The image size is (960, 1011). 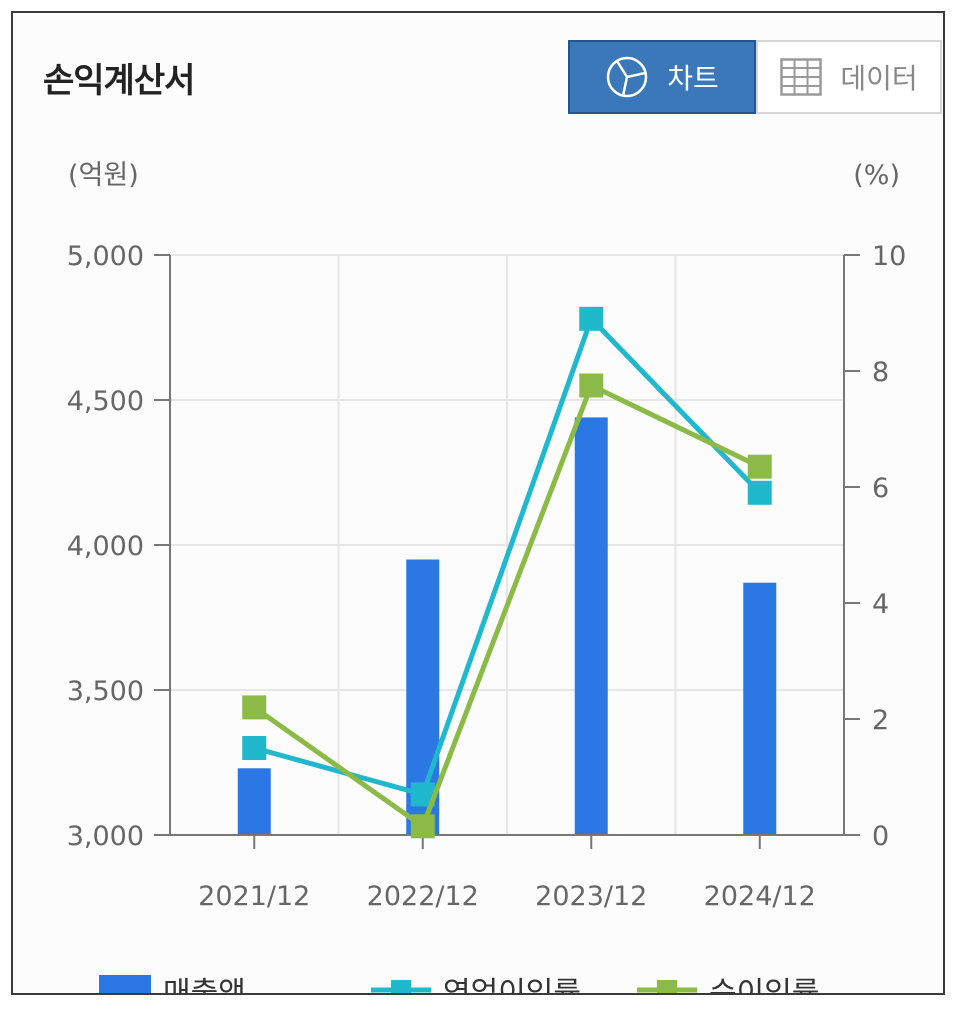 I want to click on legend-swatch-bar, so click(x=125, y=984).